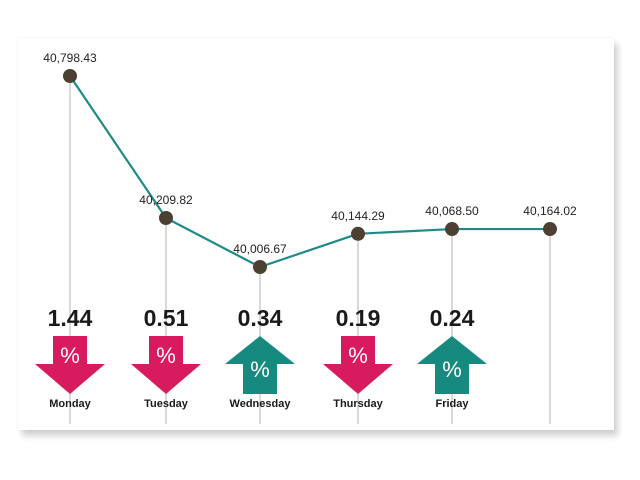  I want to click on value-label-0: 40,798.43, so click(70, 58).